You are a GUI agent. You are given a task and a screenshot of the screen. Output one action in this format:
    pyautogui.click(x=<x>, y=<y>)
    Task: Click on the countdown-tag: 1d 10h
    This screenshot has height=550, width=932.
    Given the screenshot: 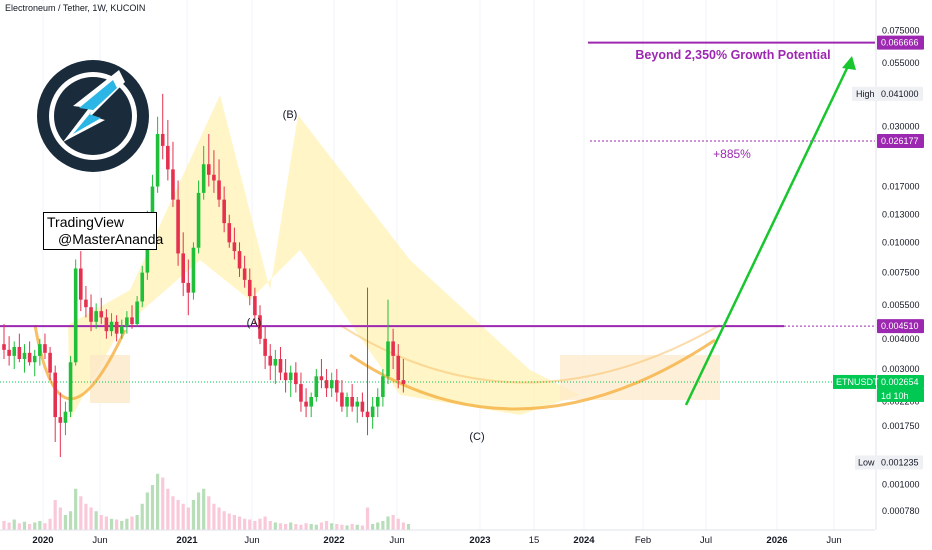 What is the action you would take?
    pyautogui.click(x=895, y=396)
    